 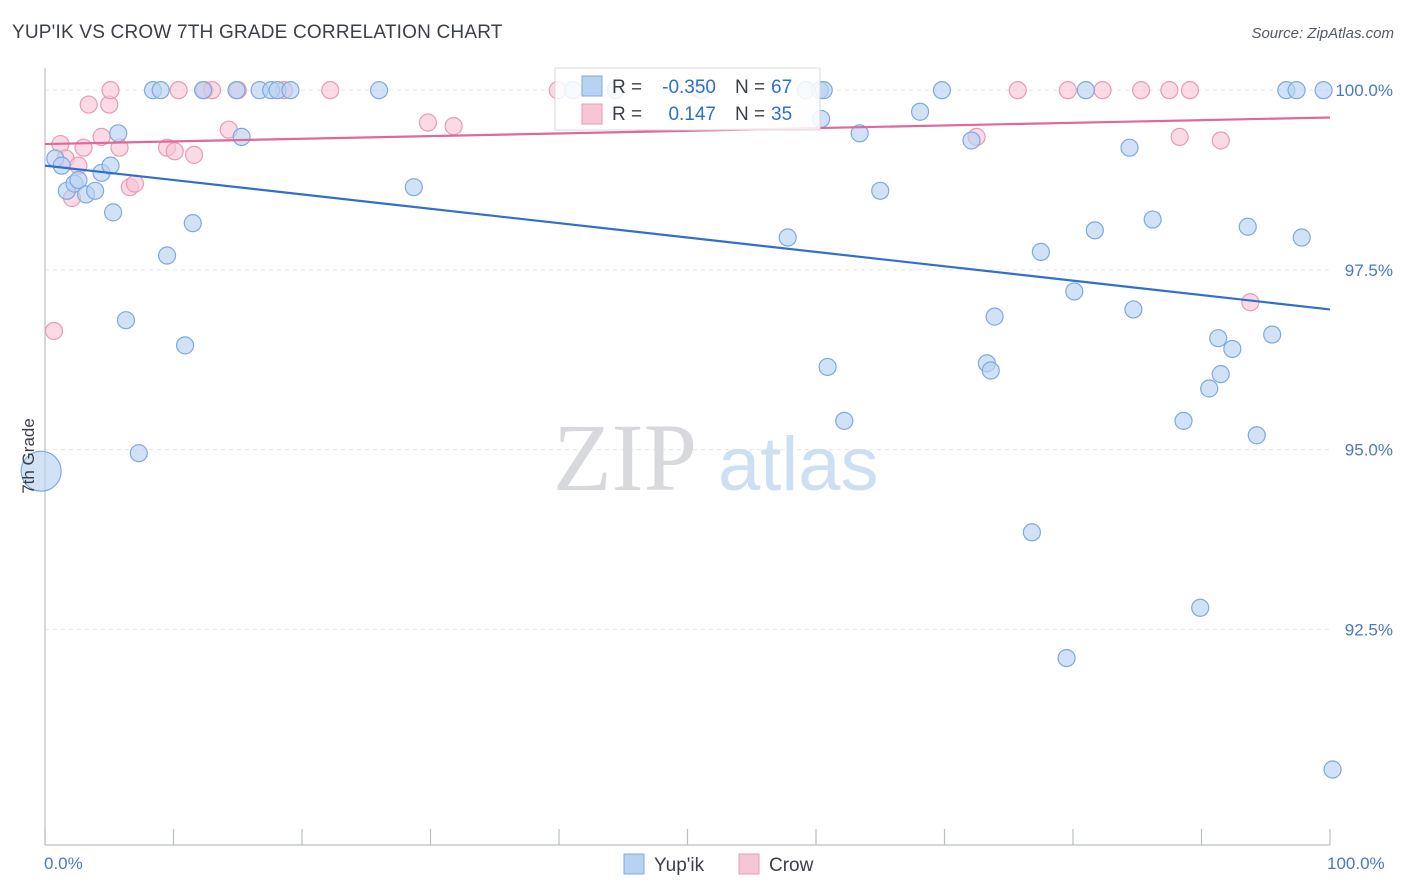 I want to click on crow-trend-line, so click(x=687, y=131).